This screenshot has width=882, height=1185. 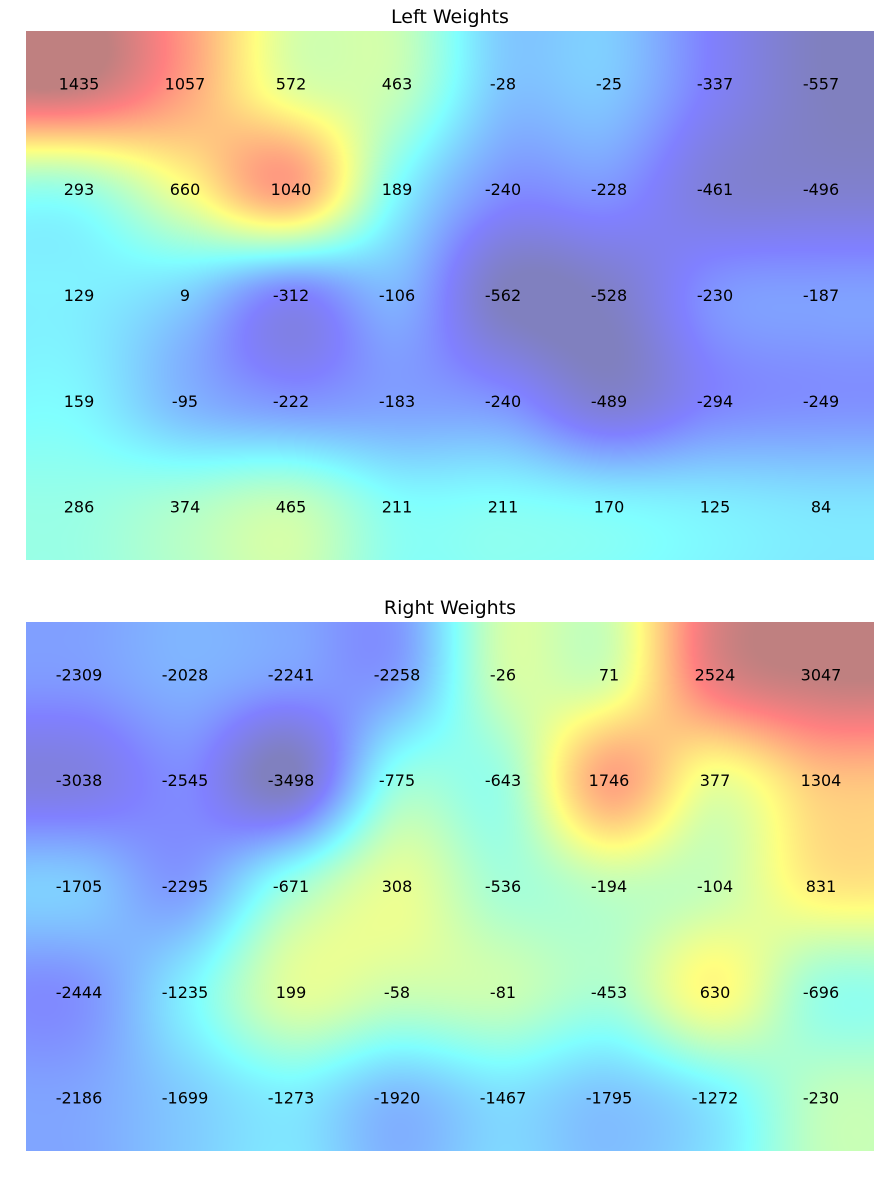 I want to click on right-weights-cell-label: -1273, so click(x=291, y=1098).